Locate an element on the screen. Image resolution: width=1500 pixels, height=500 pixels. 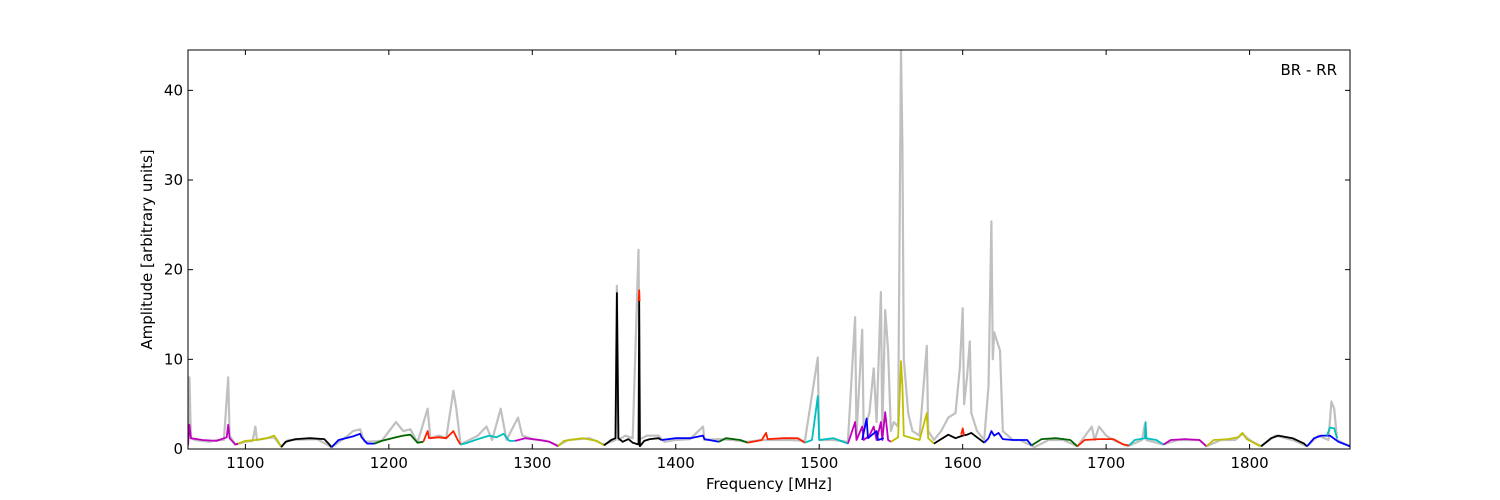
y-tick-label: 30 is located at coordinates (173, 180).